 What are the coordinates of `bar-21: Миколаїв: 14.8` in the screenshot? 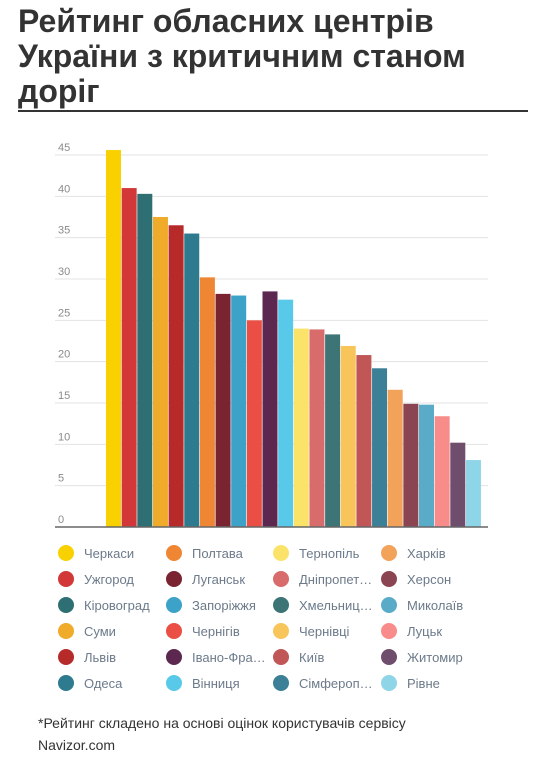 It's located at (426, 465).